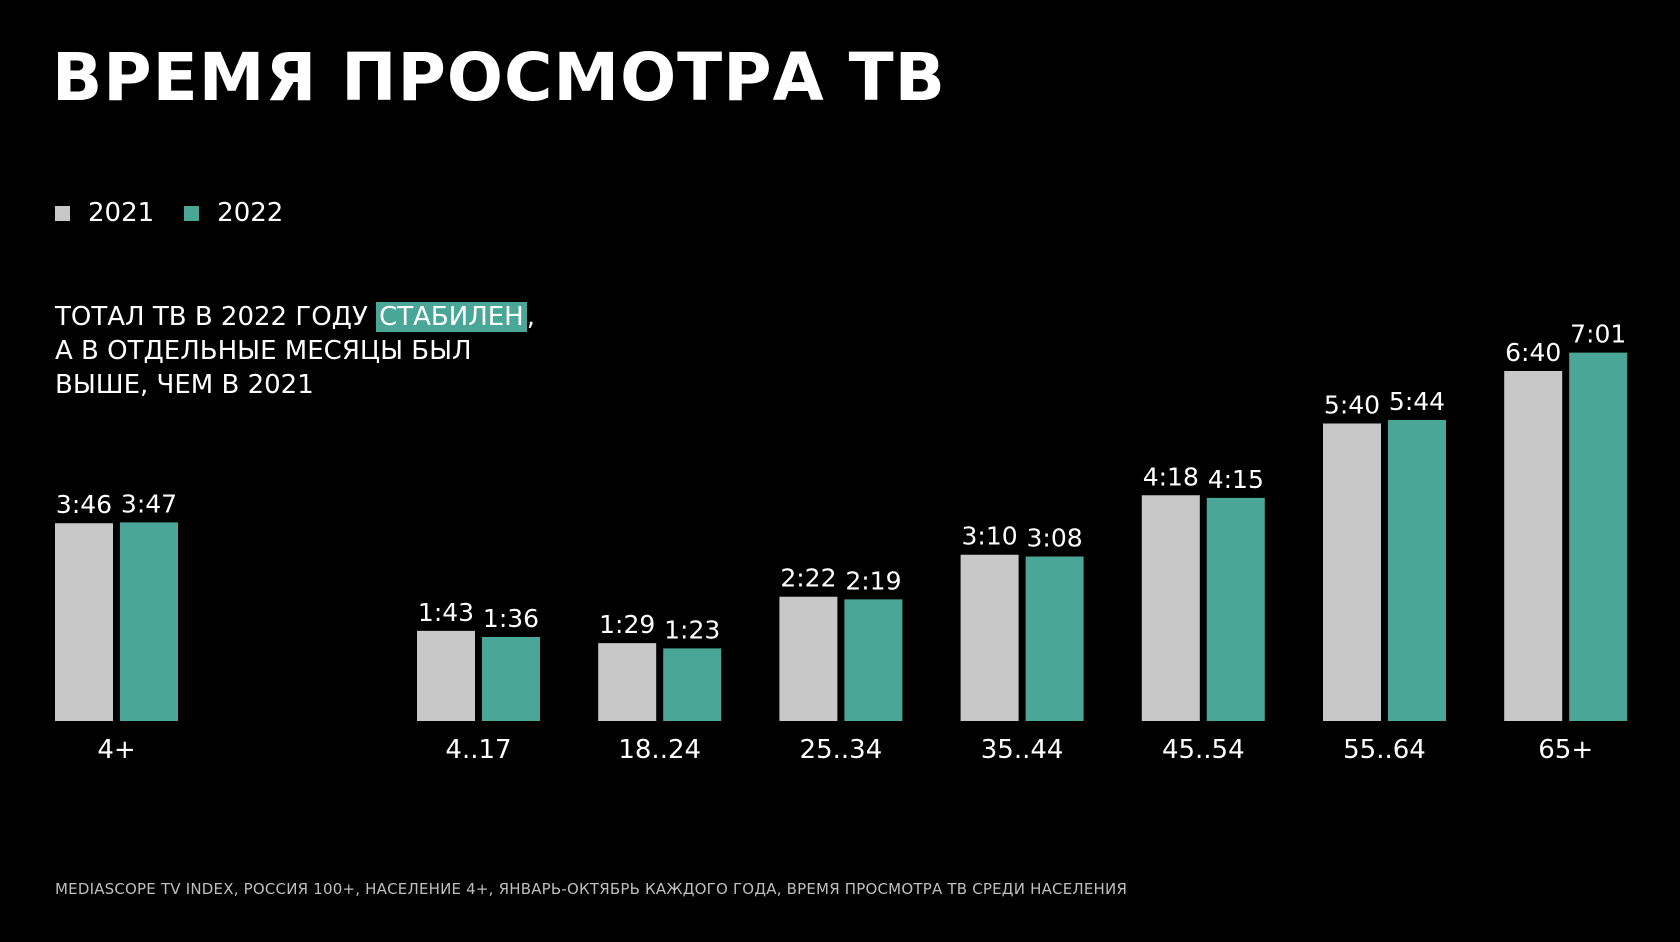 This screenshot has width=1680, height=942. What do you see at coordinates (1598, 334) in the screenshot?
I see `data-label-2022-65+: 7:01` at bounding box center [1598, 334].